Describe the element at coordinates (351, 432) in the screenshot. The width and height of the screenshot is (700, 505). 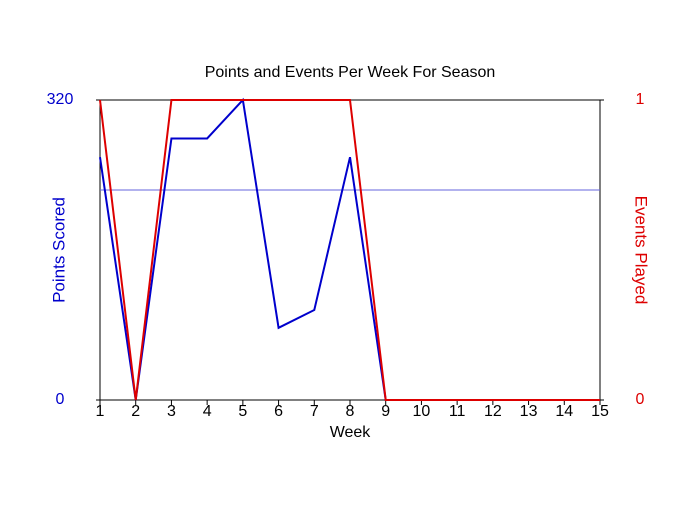
I see `x-axis-label: Week` at that location.